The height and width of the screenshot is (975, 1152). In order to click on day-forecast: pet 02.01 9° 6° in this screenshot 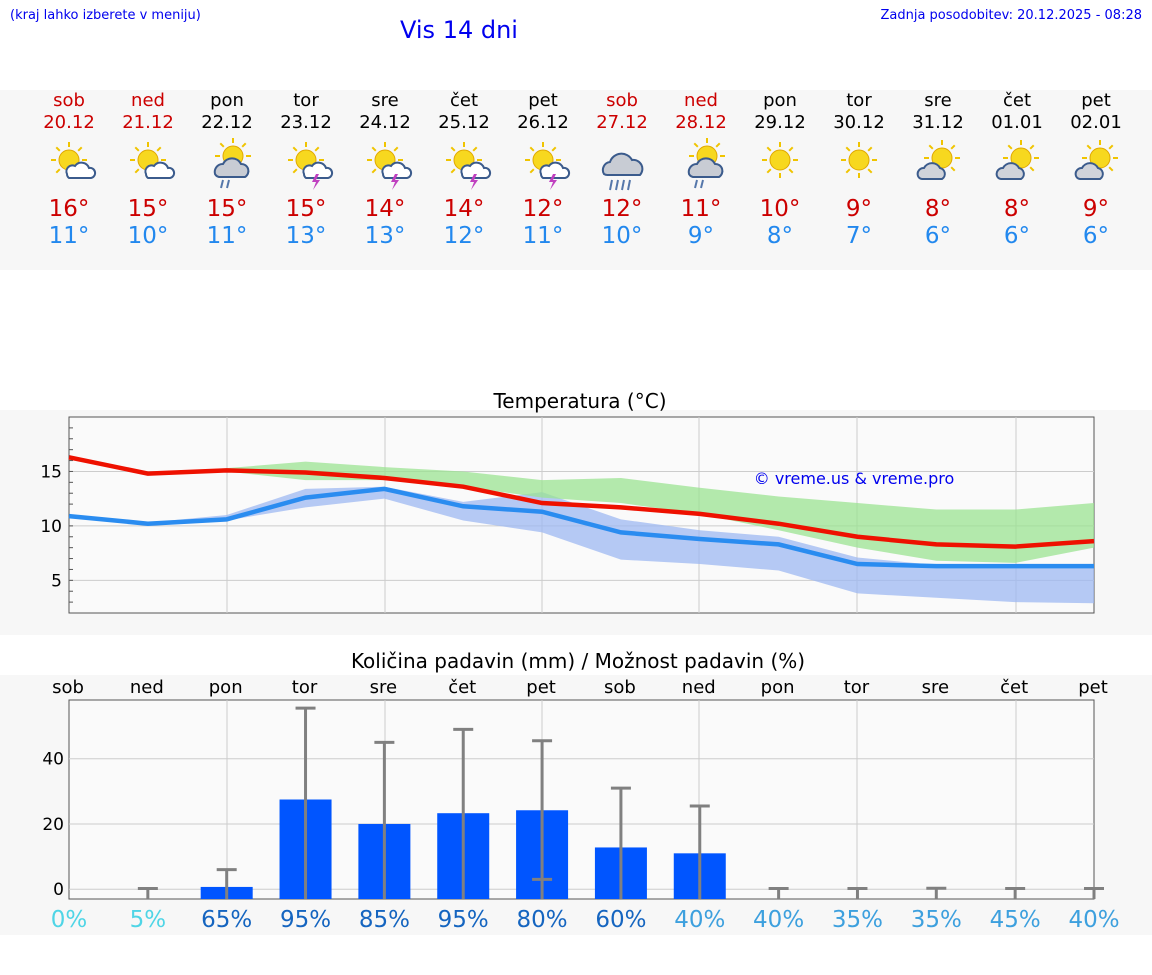, I will do `click(1096, 170)`.